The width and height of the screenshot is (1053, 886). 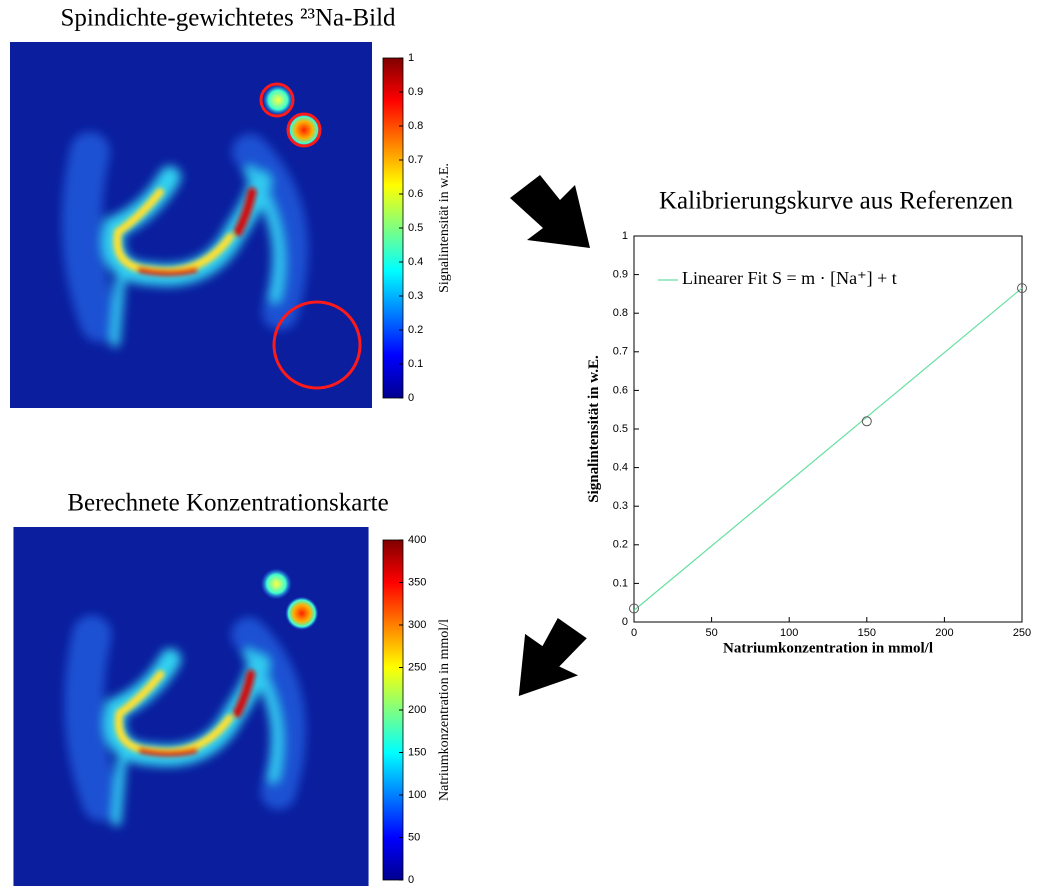 I want to click on y-tick-label: 0.8, so click(x=620, y=313).